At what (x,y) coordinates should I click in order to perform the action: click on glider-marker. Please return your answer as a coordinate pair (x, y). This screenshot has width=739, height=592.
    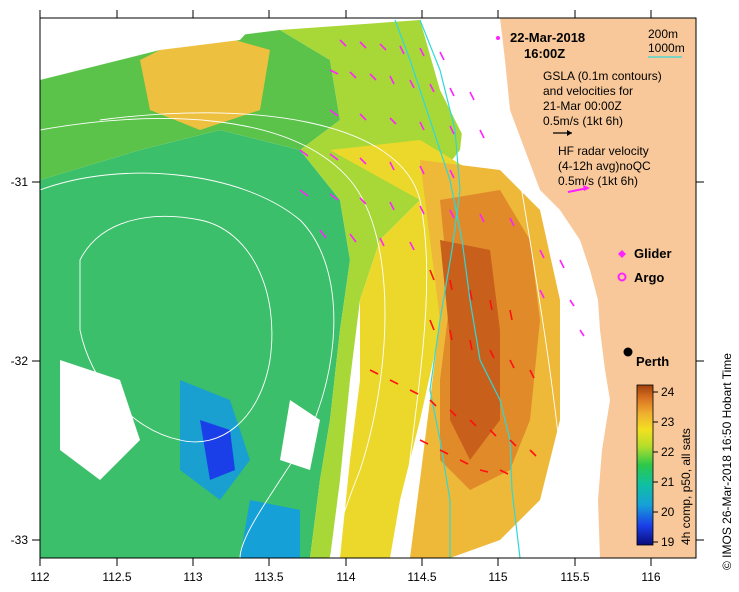
    Looking at the image, I should click on (498, 38).